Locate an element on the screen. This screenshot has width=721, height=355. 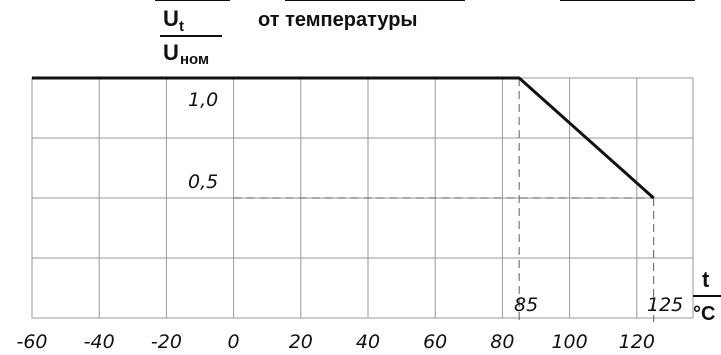
y-label-sub: t is located at coordinates (181, 26).